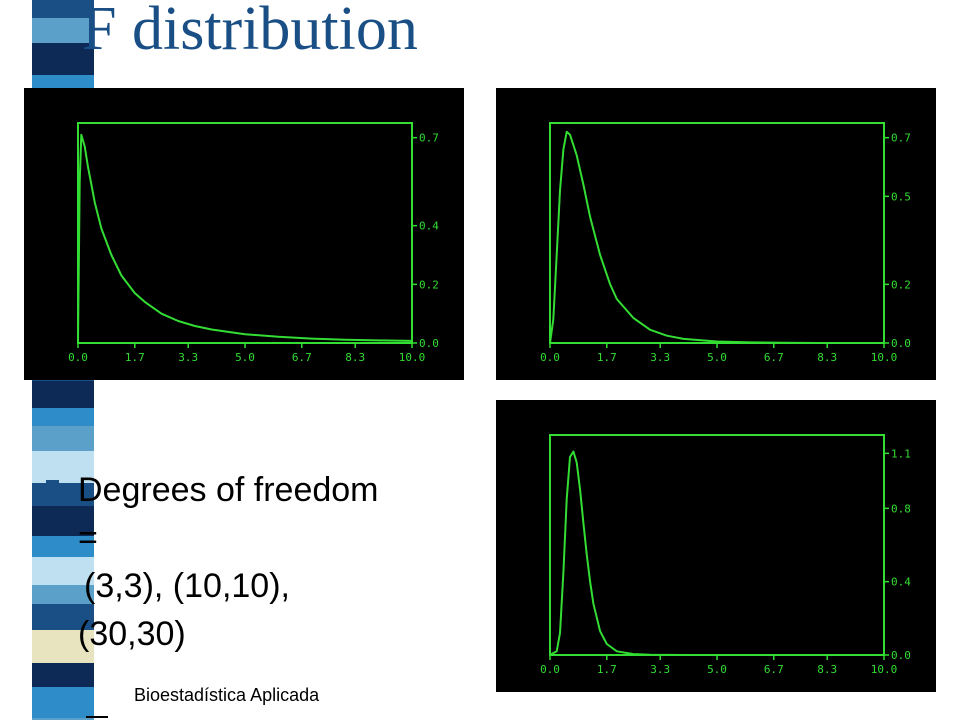 The image size is (960, 720). I want to click on bullet-line-4: (30,30), so click(132, 634).